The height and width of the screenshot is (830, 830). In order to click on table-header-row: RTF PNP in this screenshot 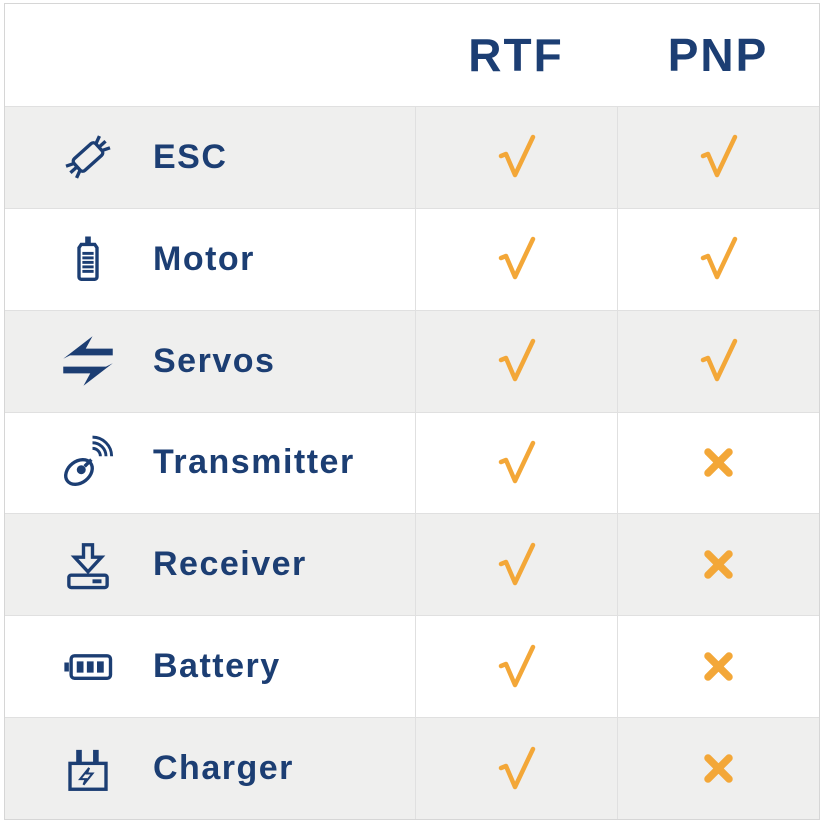, I will do `click(412, 55)`.